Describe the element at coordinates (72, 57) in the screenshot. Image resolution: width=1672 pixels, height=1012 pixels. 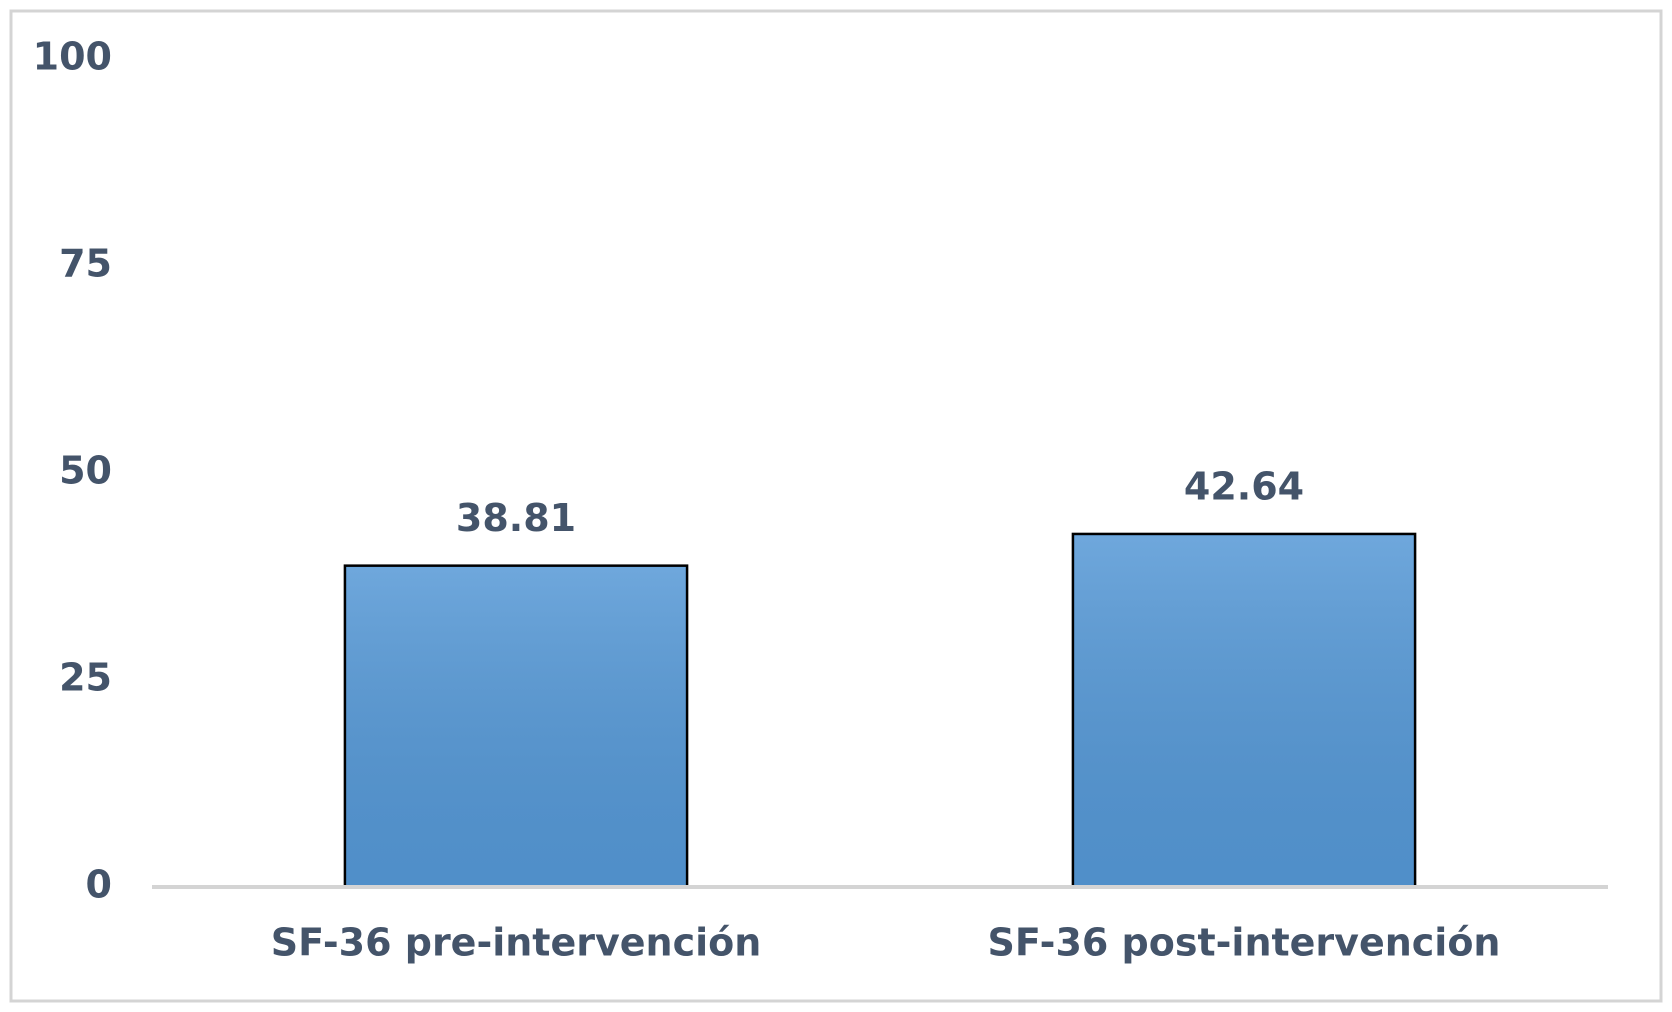
I see `y-tick-label: 100` at that location.